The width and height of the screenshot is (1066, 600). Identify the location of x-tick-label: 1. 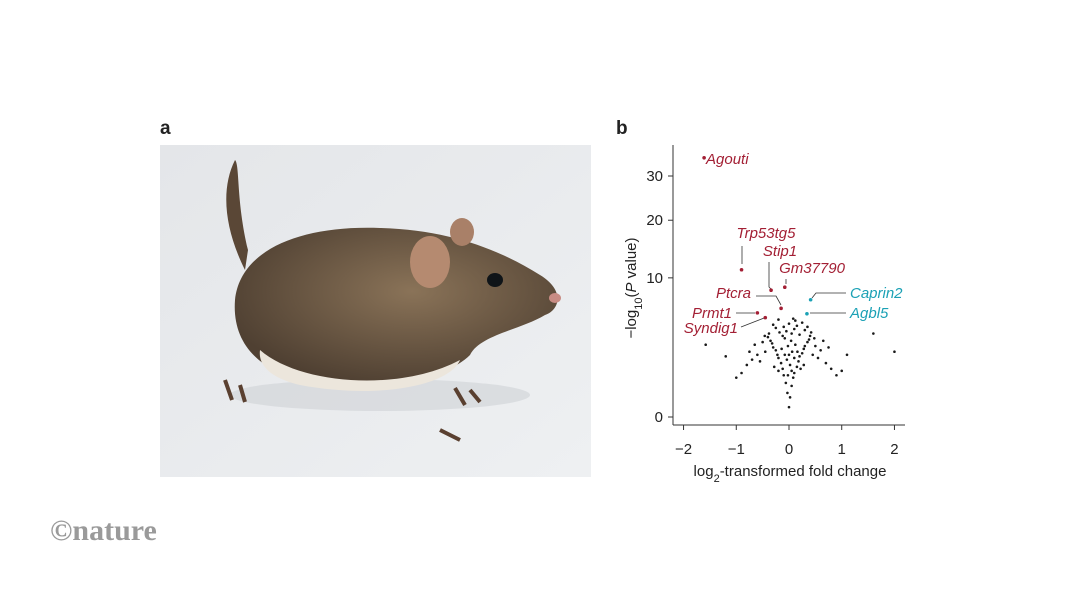
(842, 449).